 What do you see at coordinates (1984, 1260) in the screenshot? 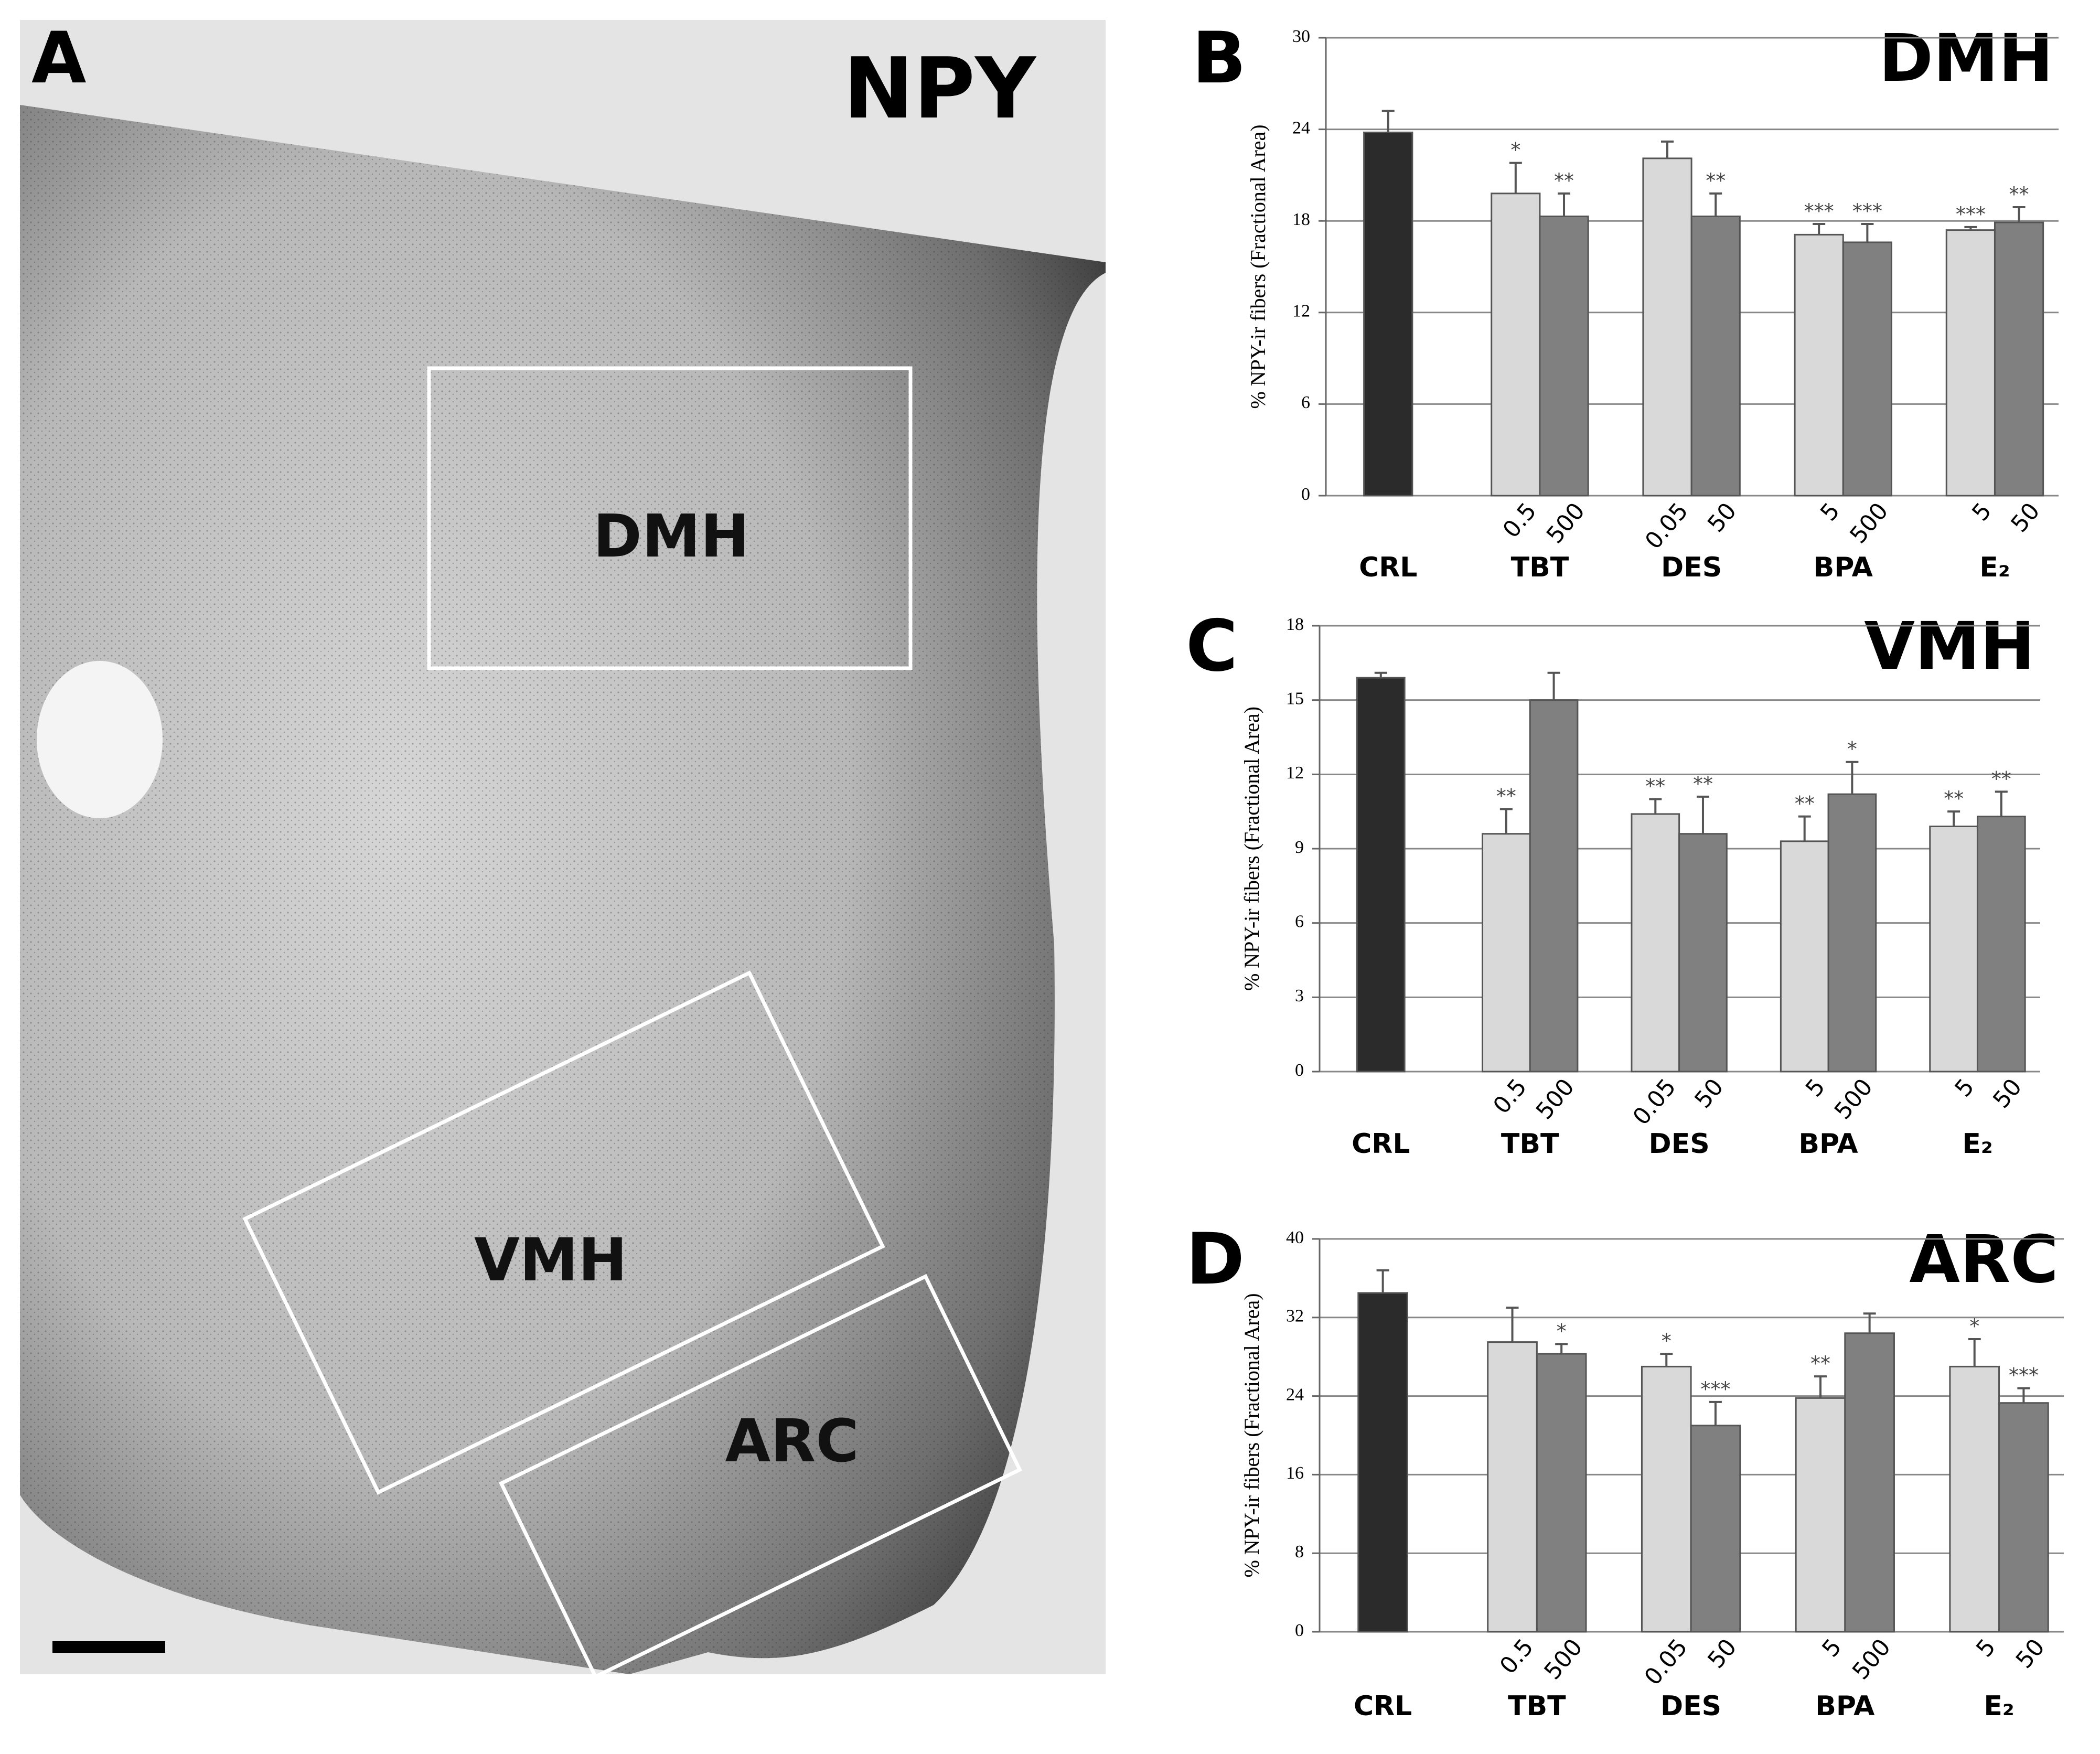
I see `chart-title: ARC` at bounding box center [1984, 1260].